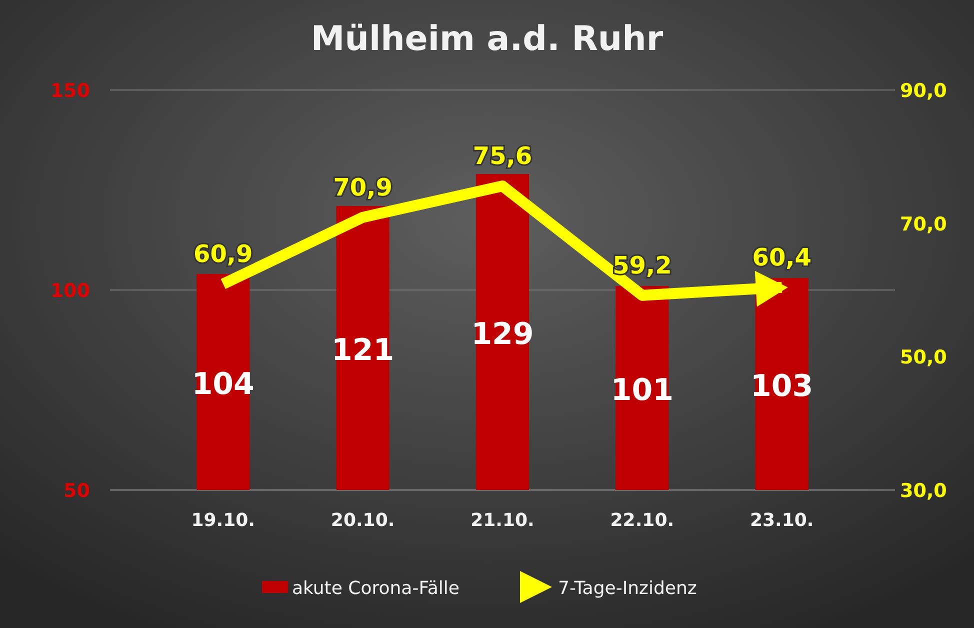  Describe the element at coordinates (502, 156) in the screenshot. I see `data-label: 75,6` at that location.